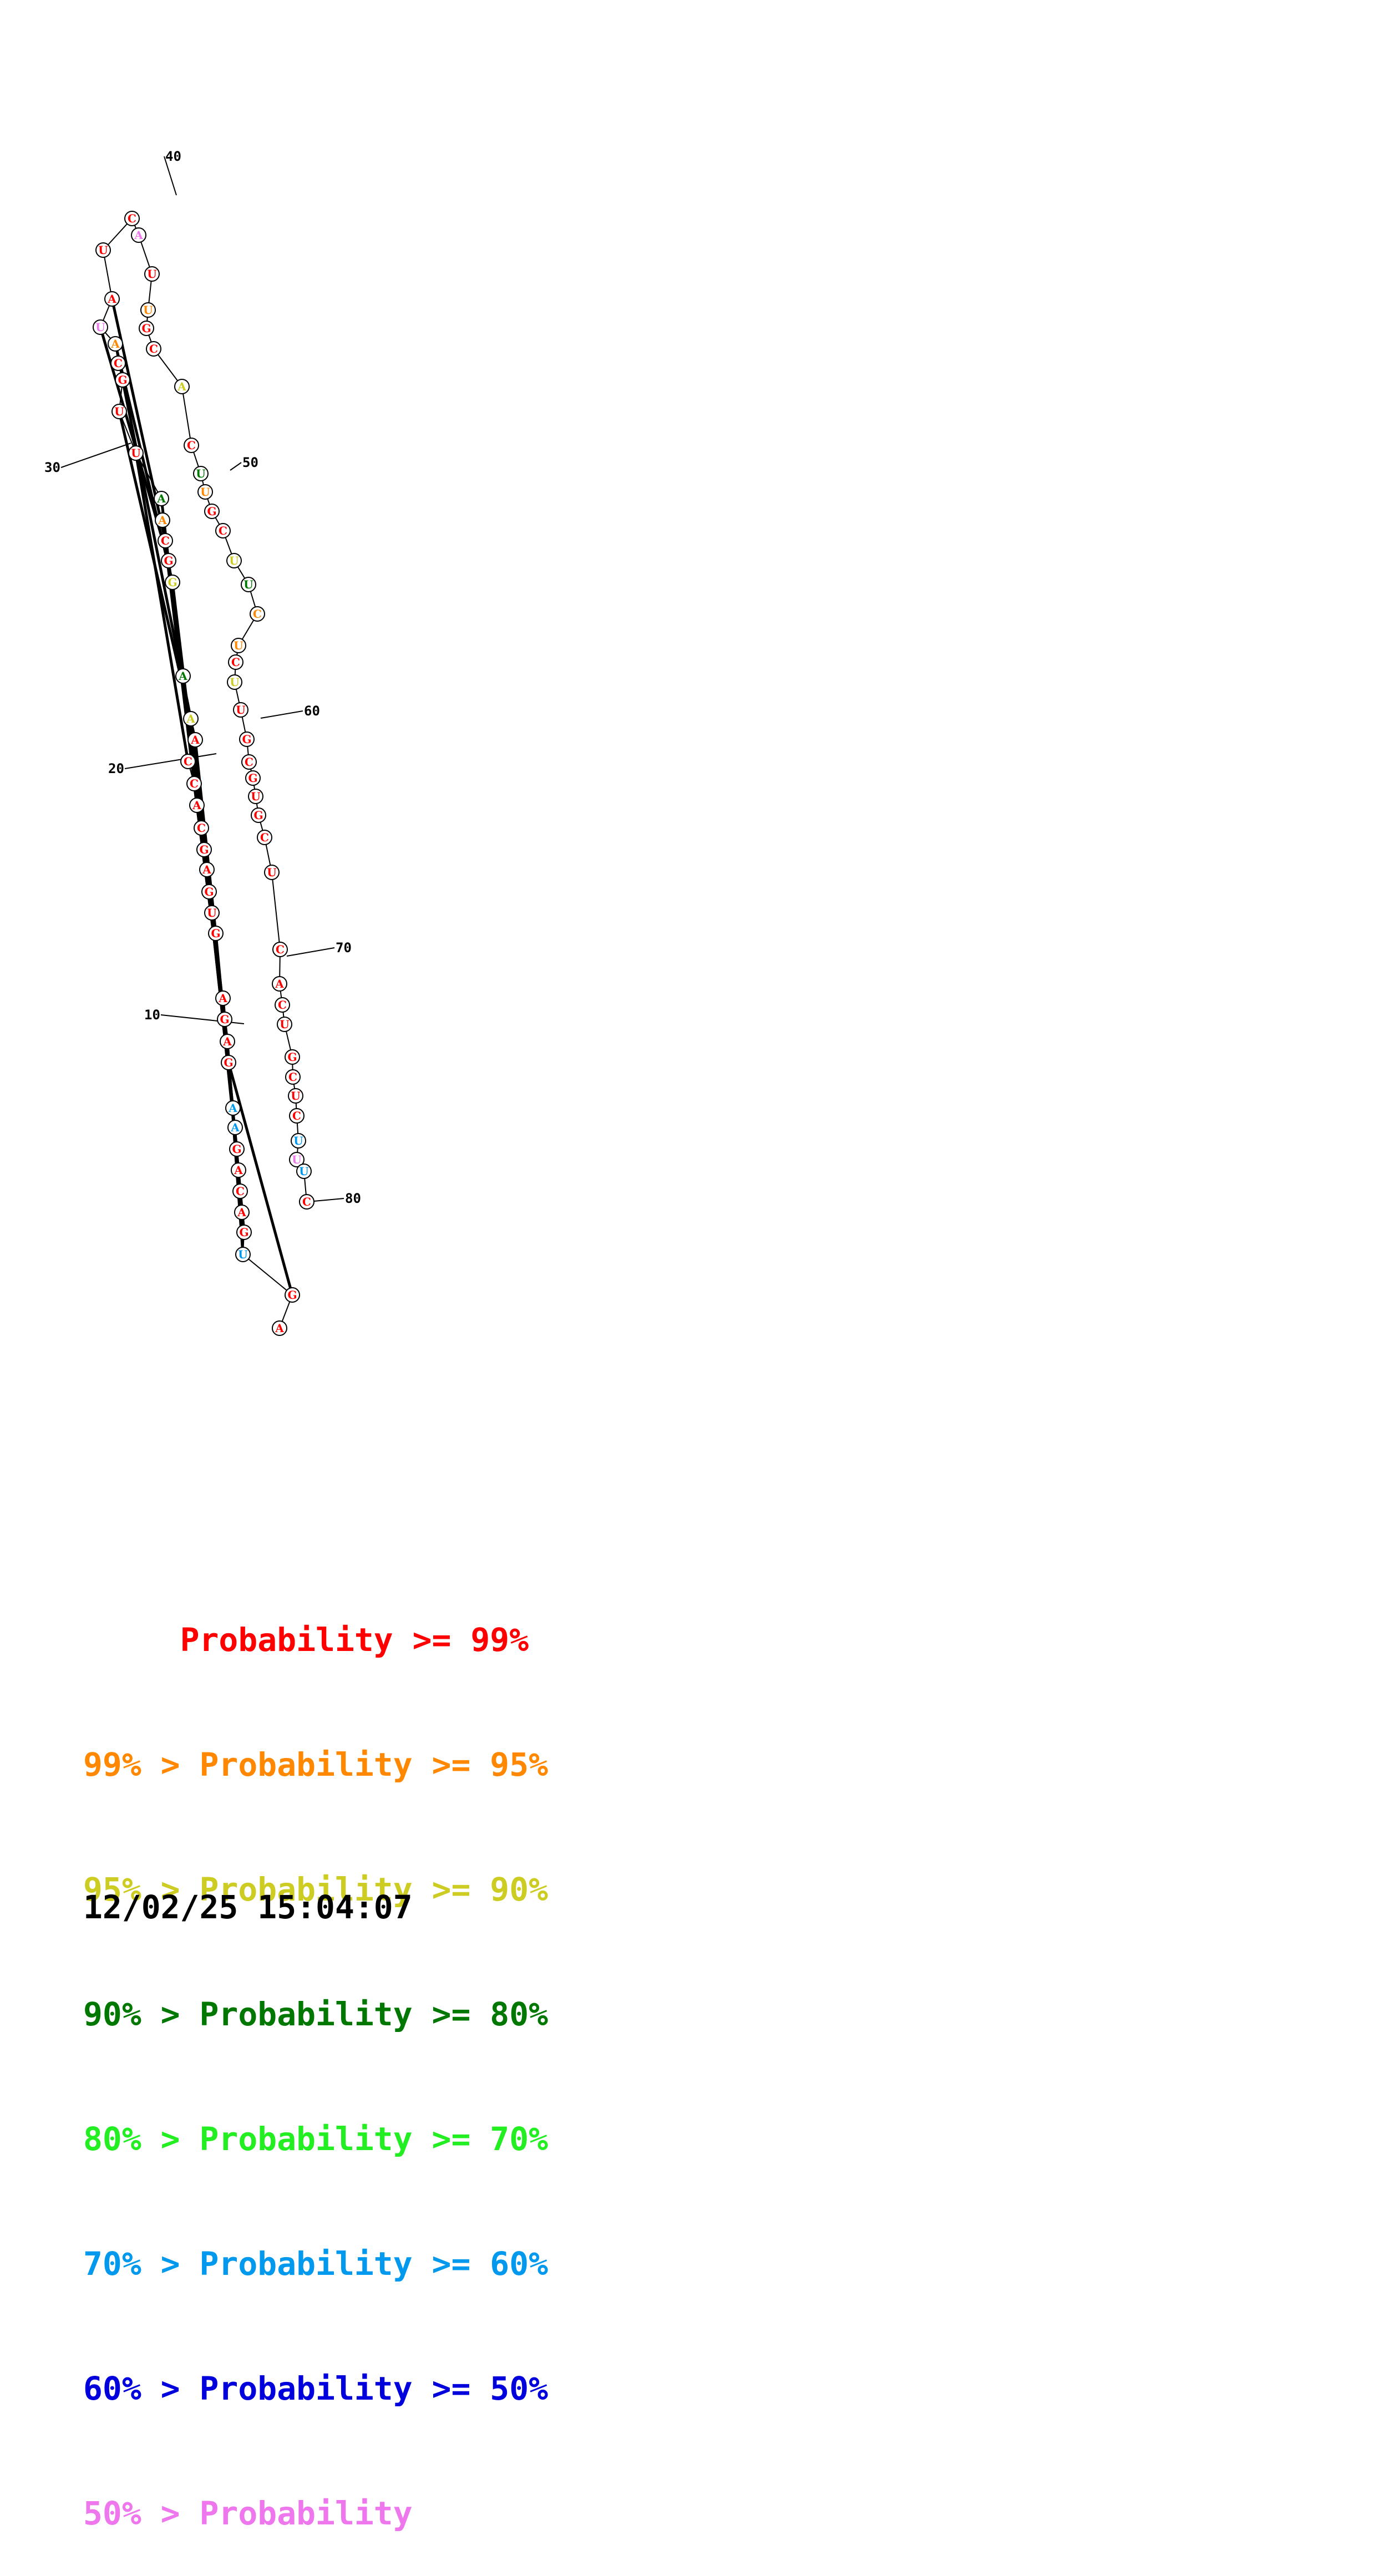 The width and height of the screenshot is (1375, 2576). I want to click on nucleotide-60: C, so click(249, 762).